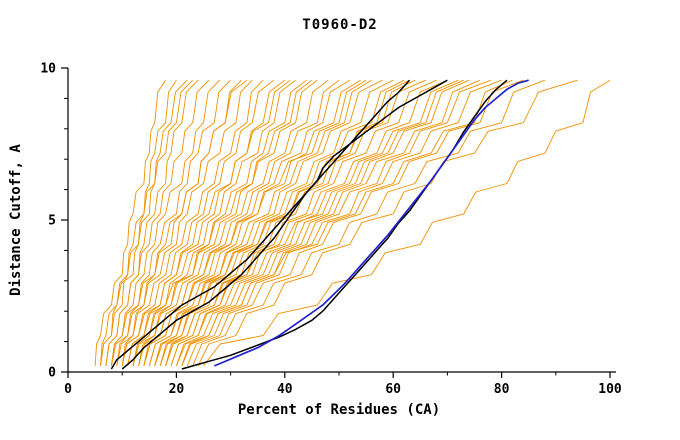  What do you see at coordinates (610, 389) in the screenshot?
I see `x-tick-label: 100` at bounding box center [610, 389].